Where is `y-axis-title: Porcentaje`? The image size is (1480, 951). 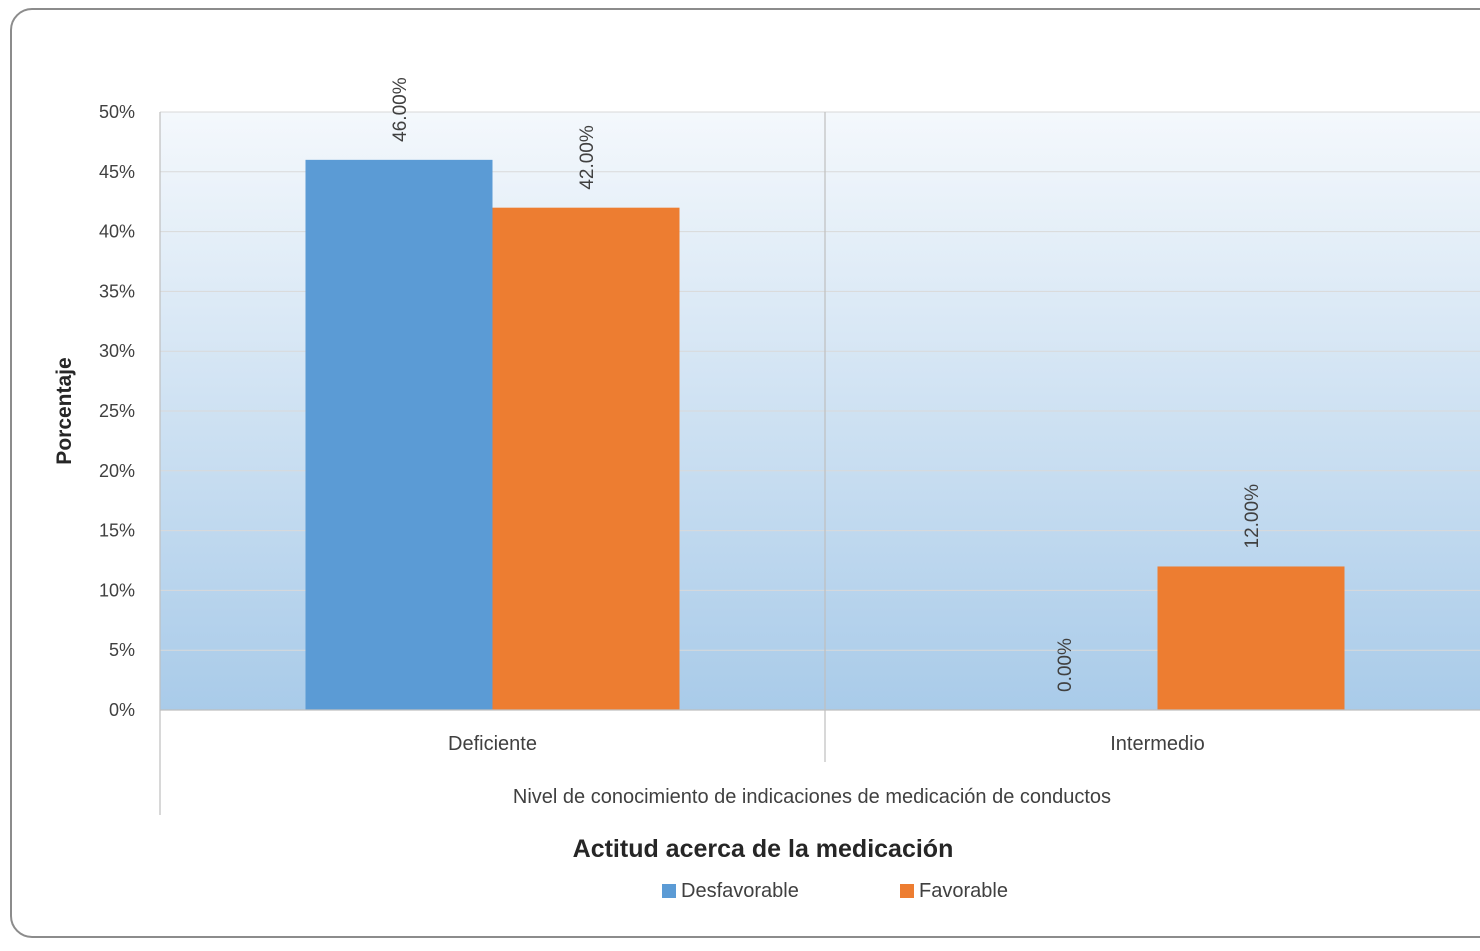 y-axis-title: Porcentaje is located at coordinates (64, 410).